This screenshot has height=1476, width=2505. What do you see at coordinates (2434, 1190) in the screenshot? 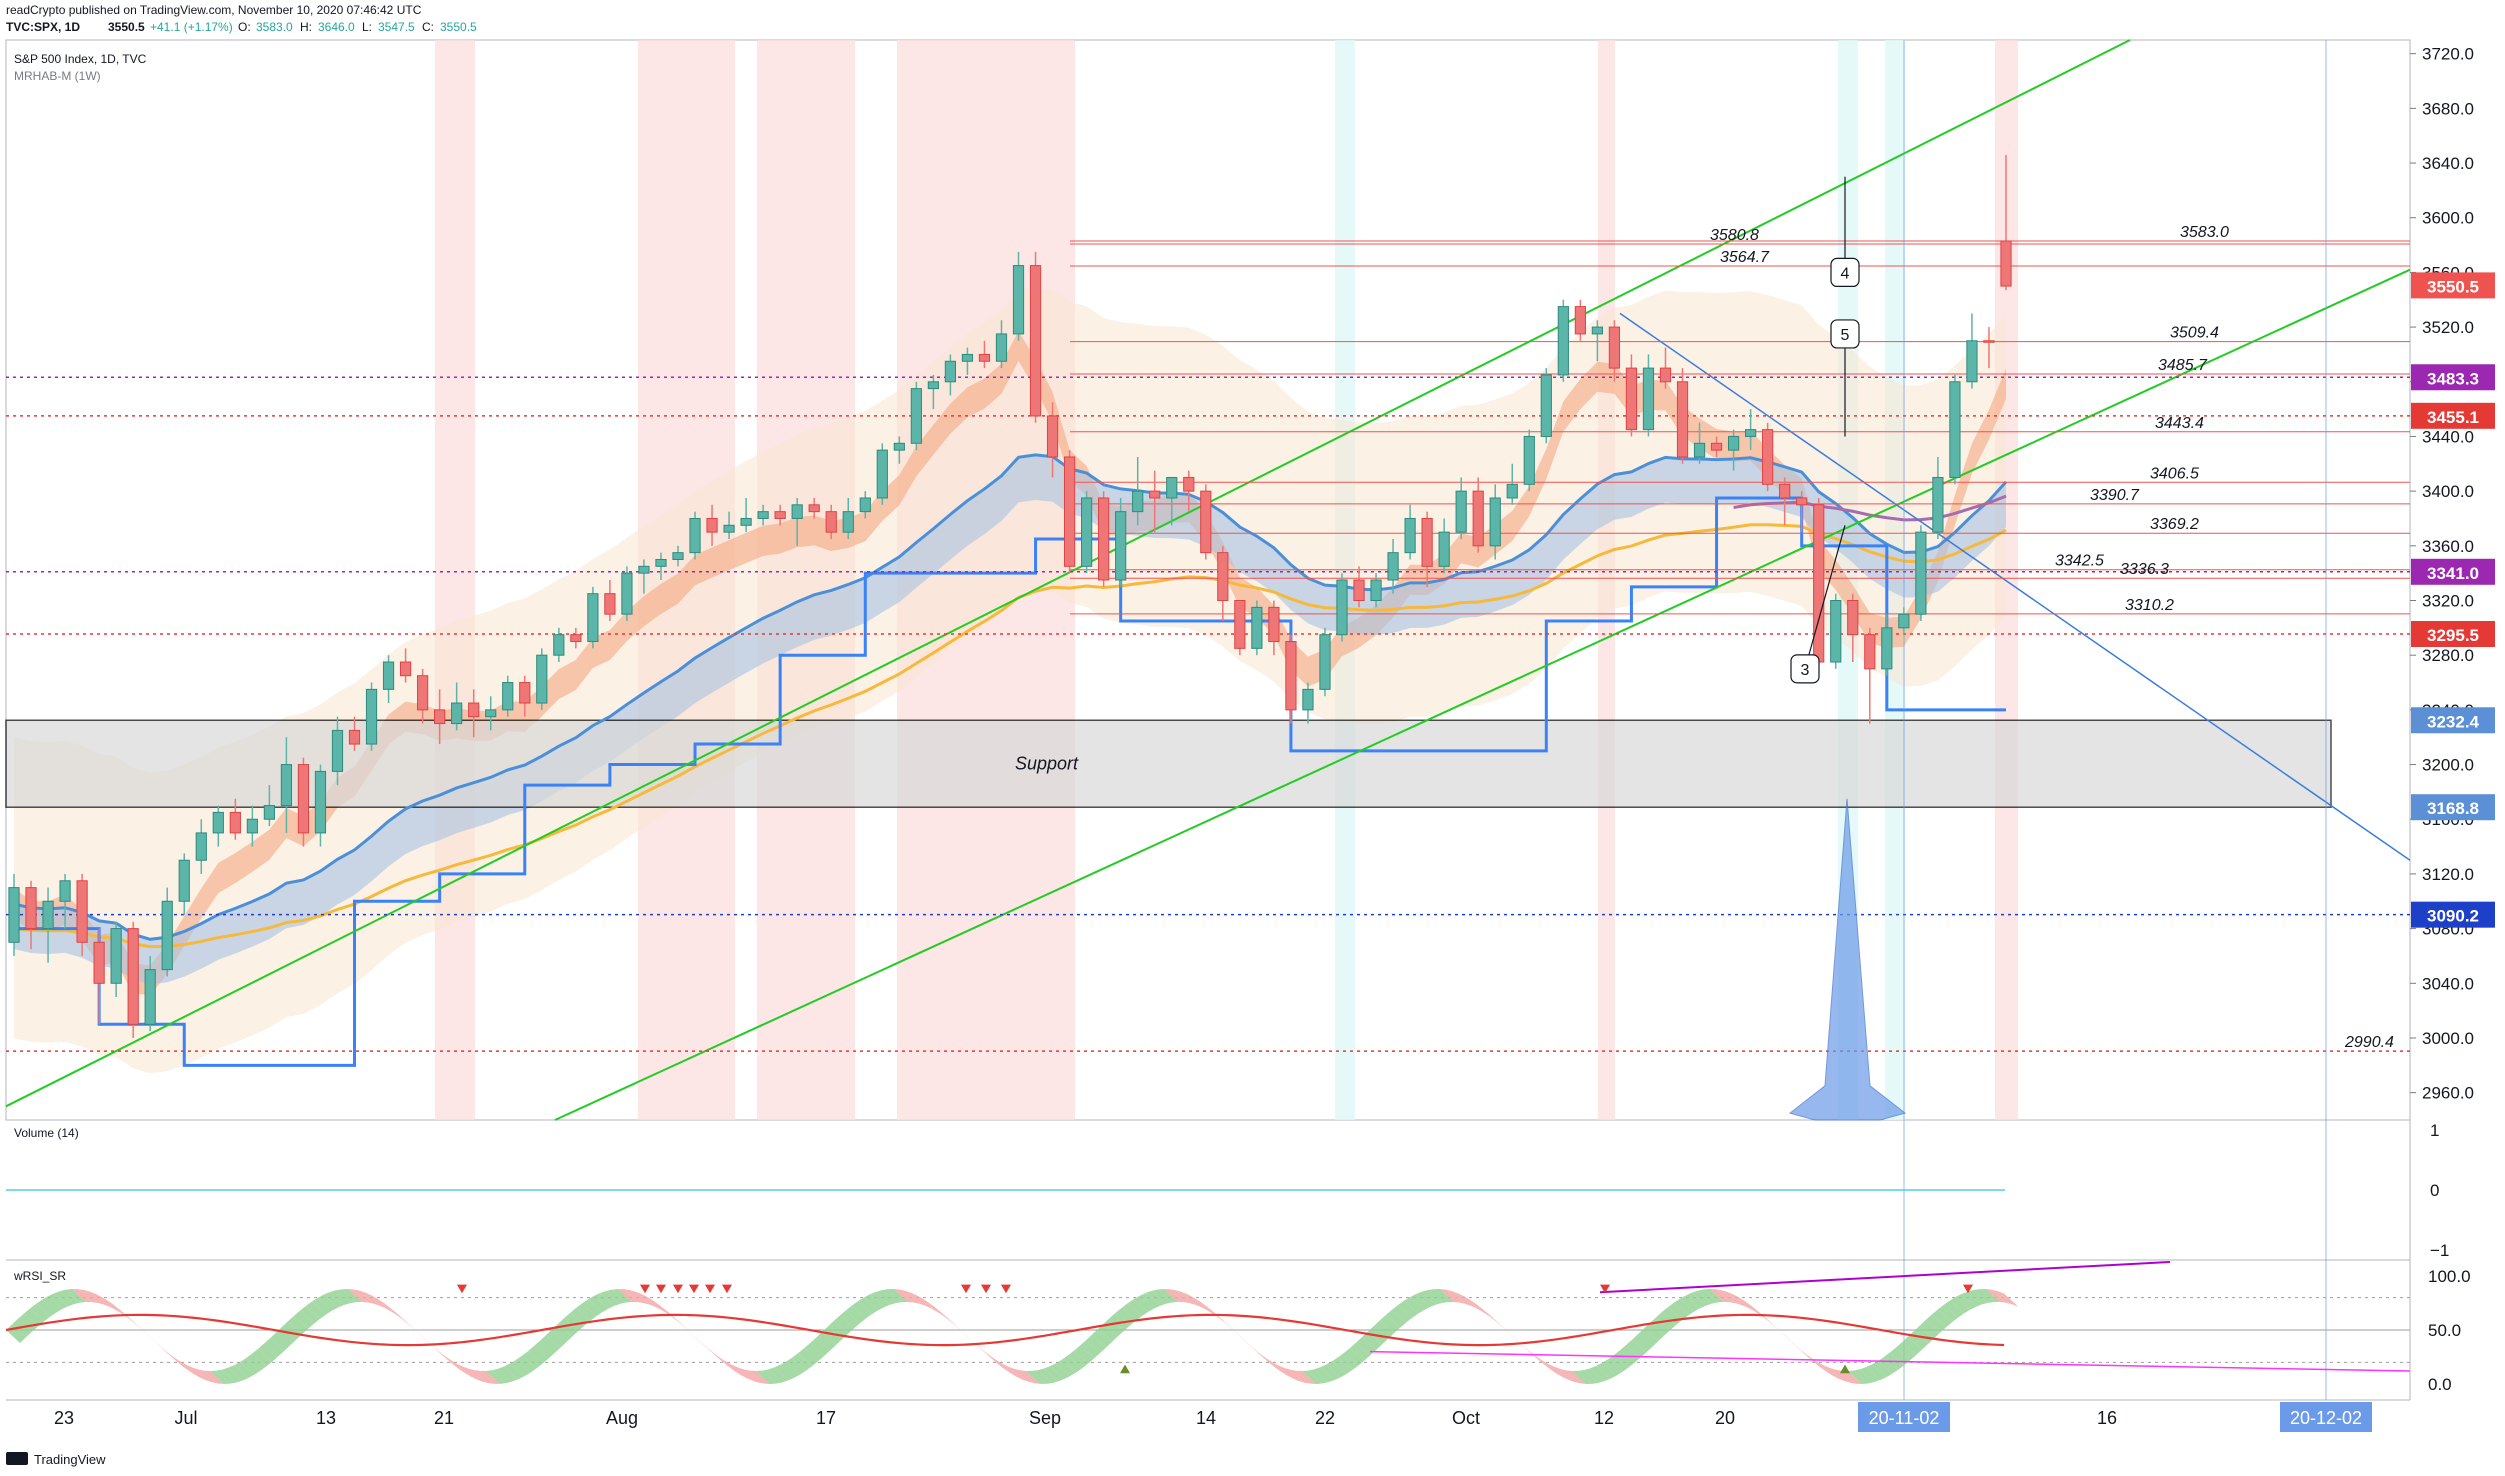
I see `volume-tick-label: 0` at bounding box center [2434, 1190].